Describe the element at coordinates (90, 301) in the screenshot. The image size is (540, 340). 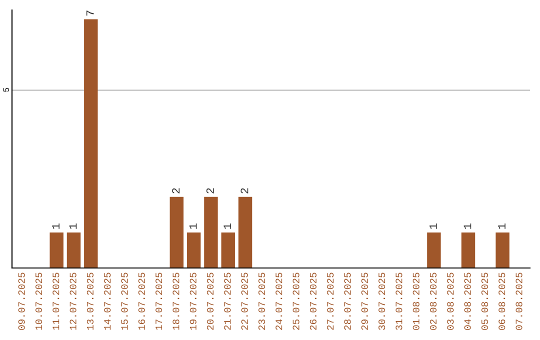
I see `x-tick-label: 13.07.2025` at that location.